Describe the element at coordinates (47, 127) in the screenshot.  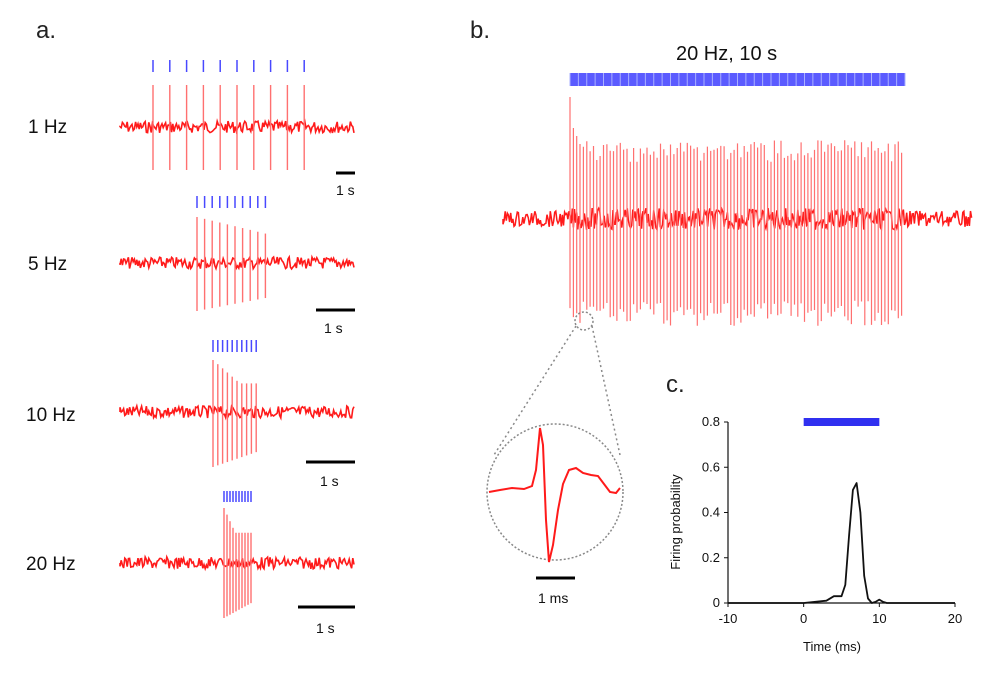
I see `rate-label-1hz: 1 Hz` at that location.